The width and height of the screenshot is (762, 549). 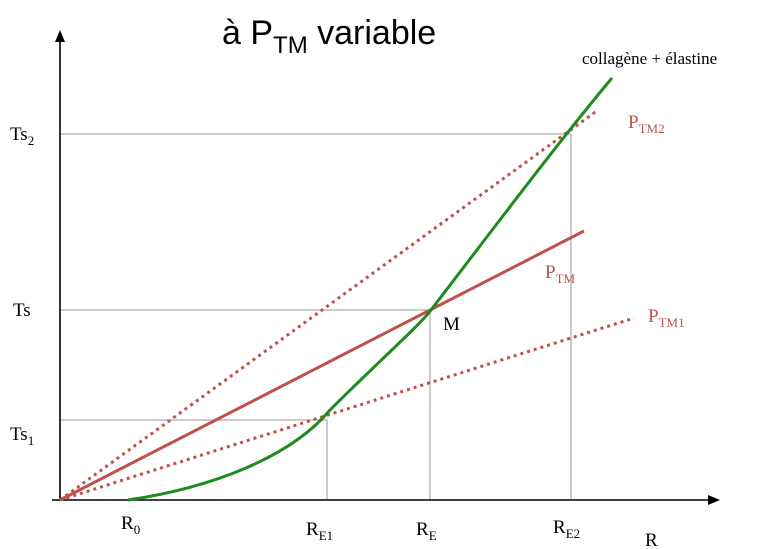 I want to click on y-axis-arrow-icon, so click(x=60, y=36).